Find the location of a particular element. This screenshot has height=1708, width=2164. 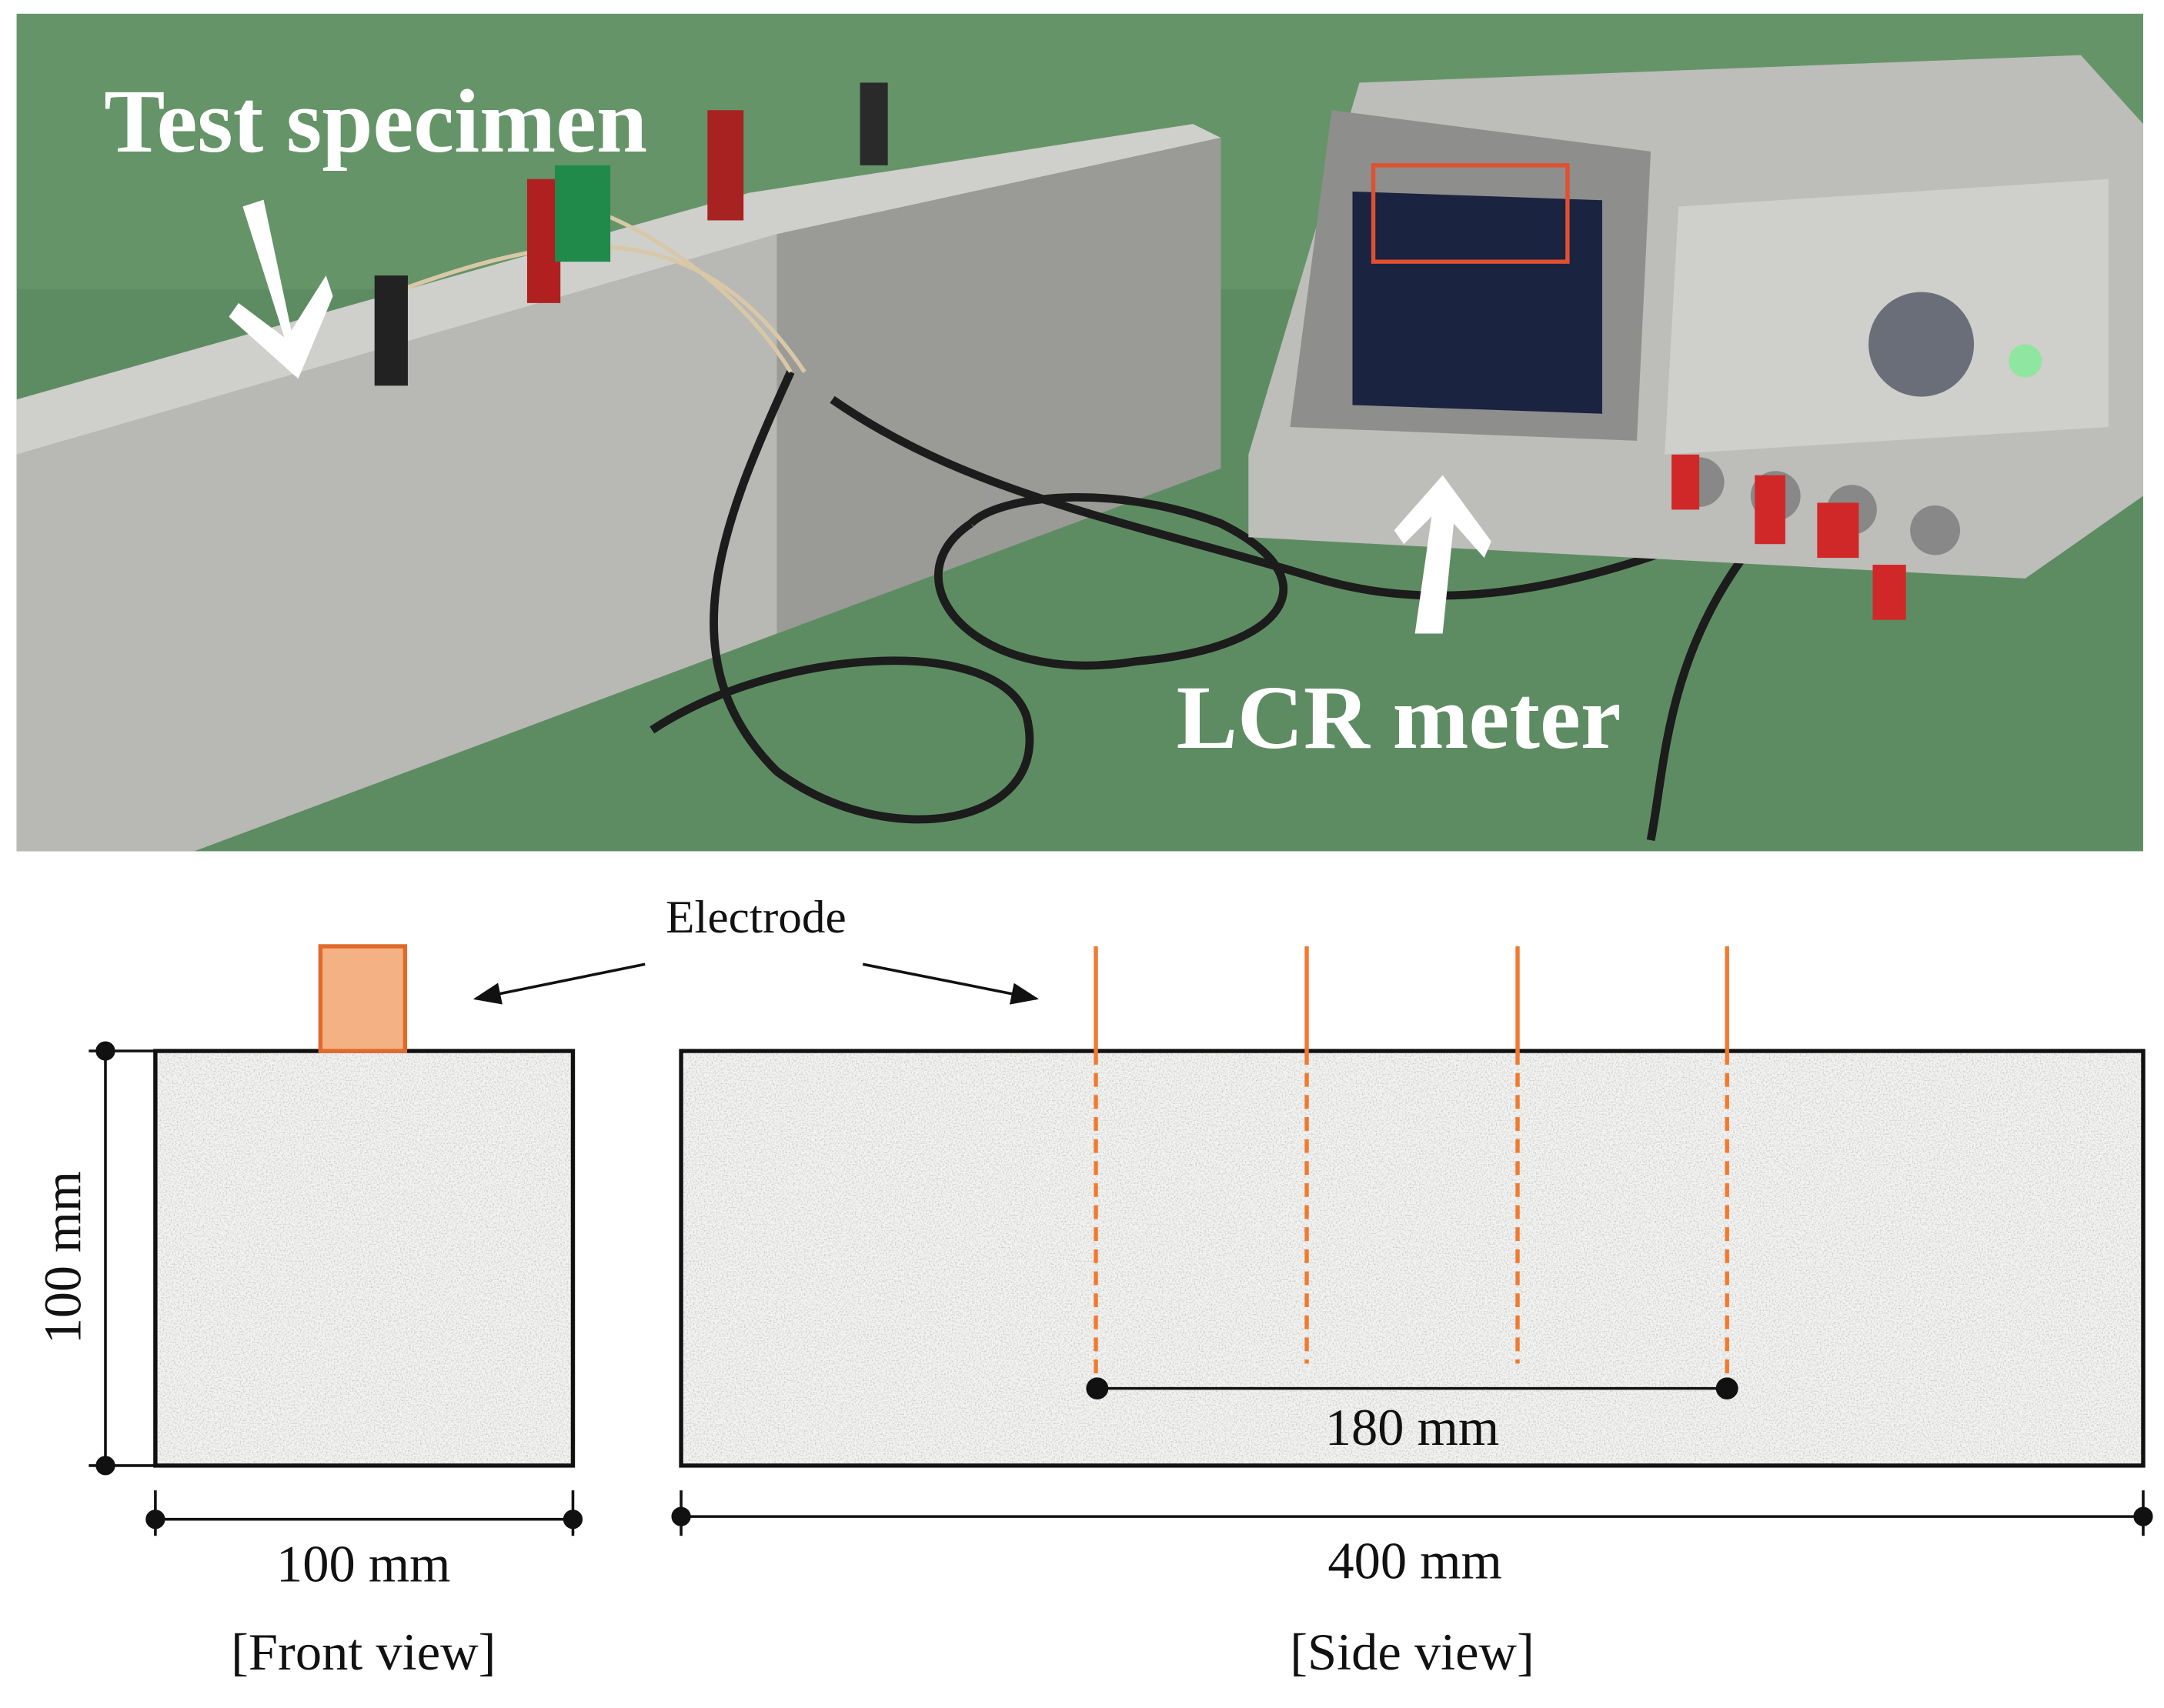

electrode is located at coordinates (363, 999).